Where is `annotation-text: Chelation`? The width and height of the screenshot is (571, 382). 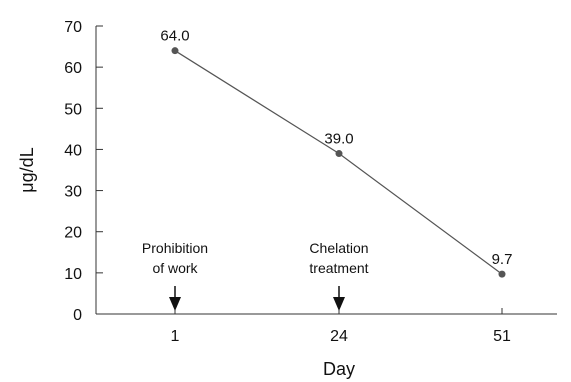 annotation-text: Chelation is located at coordinates (338, 248).